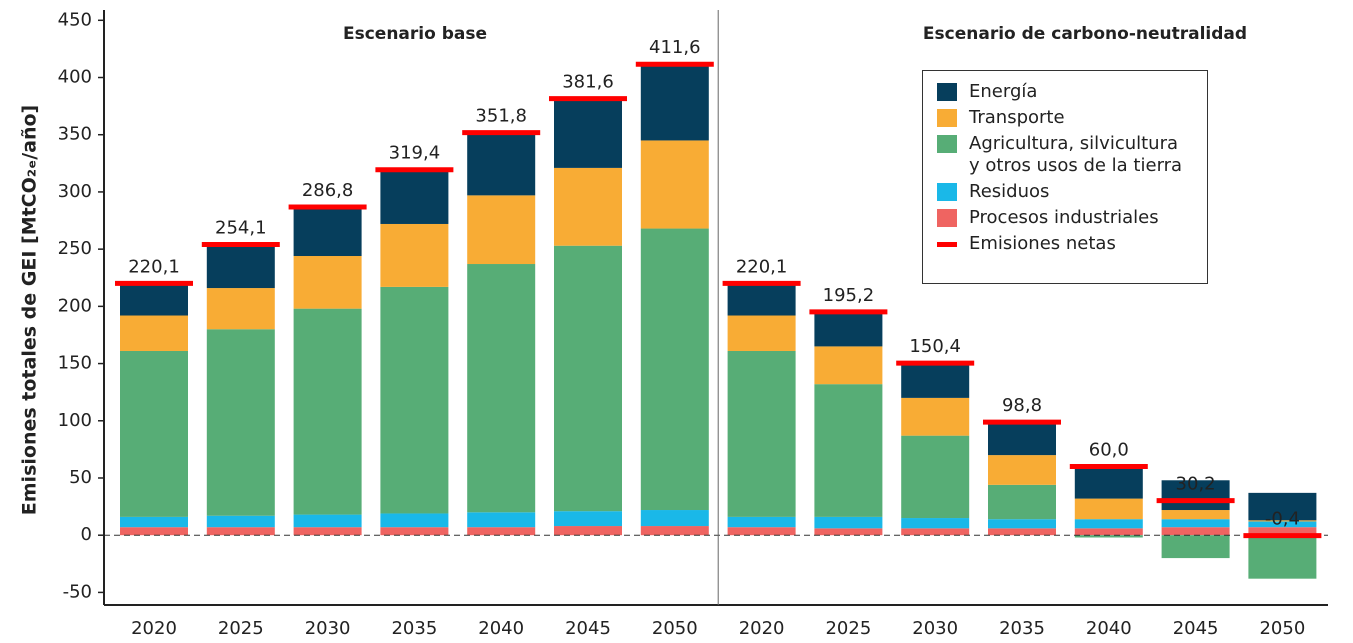 The width and height of the screenshot is (1353, 643). I want to click on data-label: 30,2, so click(1196, 484).